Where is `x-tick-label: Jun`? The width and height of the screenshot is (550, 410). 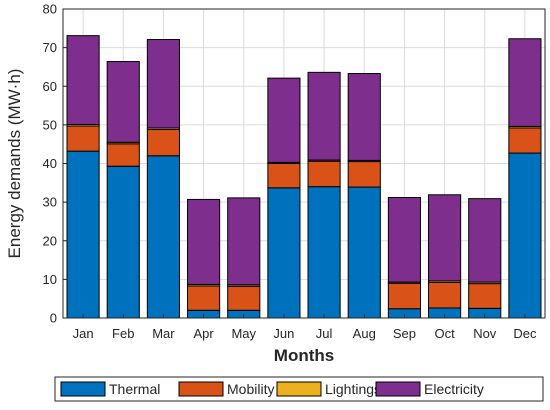 x-tick-label: Jun is located at coordinates (283, 333).